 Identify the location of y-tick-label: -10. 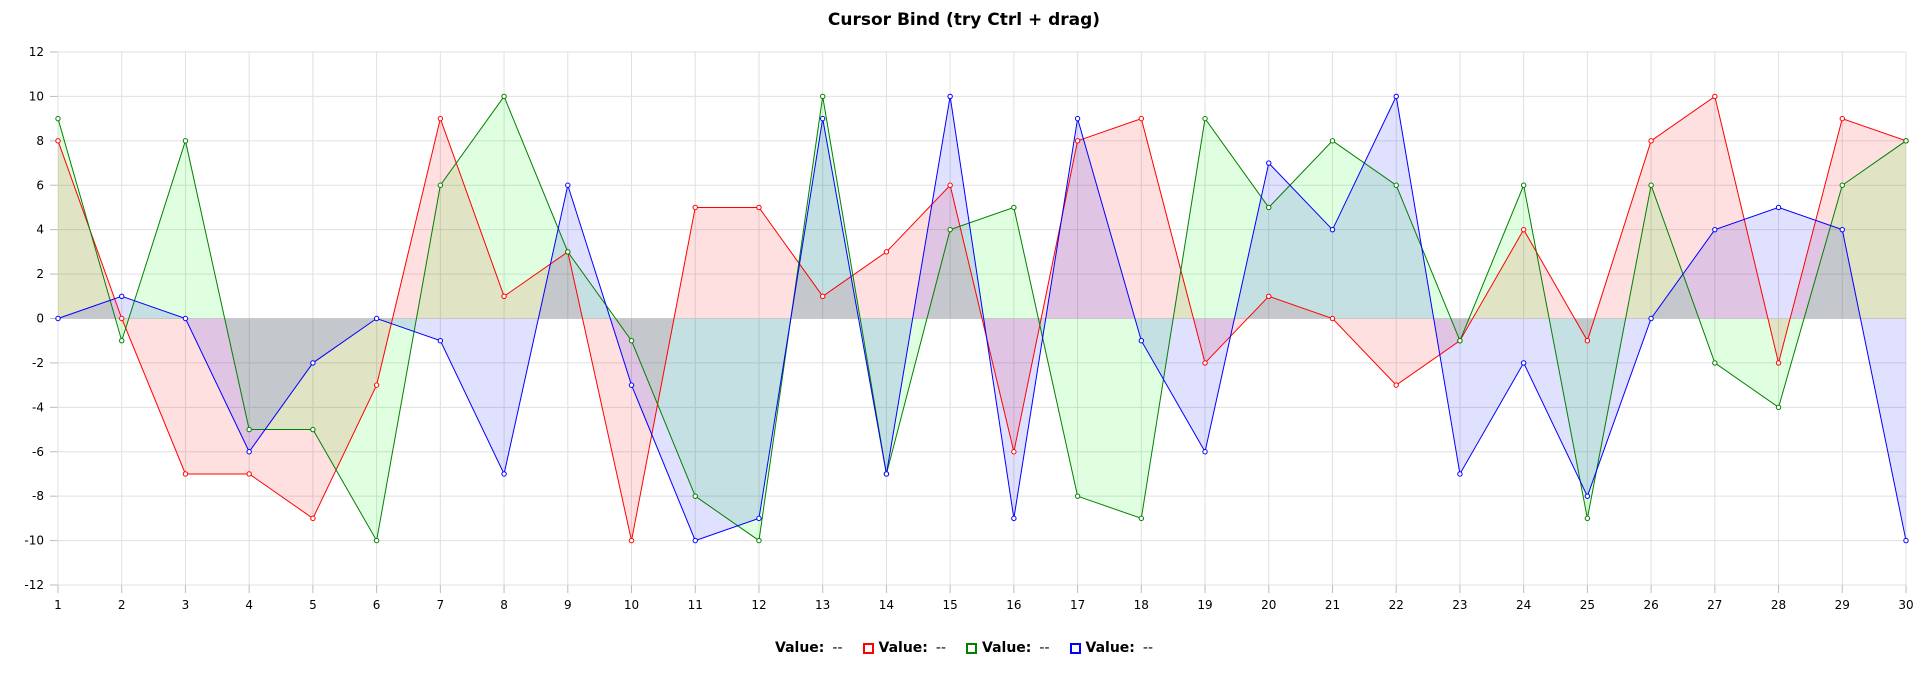
(34, 541).